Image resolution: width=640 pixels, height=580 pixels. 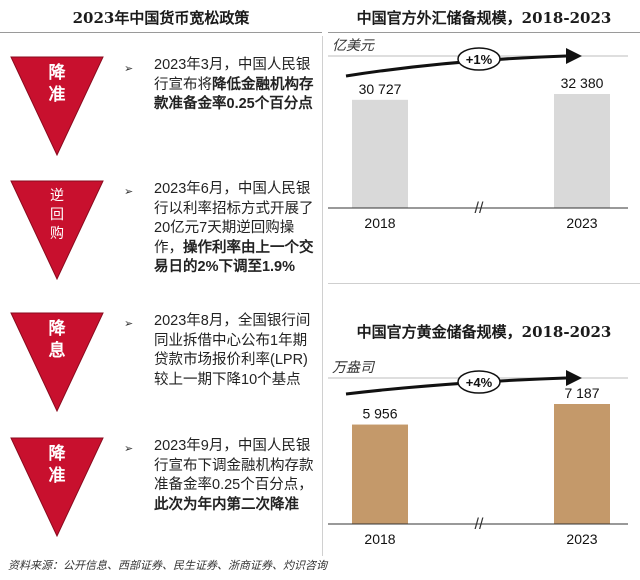 What do you see at coordinates (234, 465) in the screenshot?
I see `policy-text-segment: 2023年9月，中国人民银行宣布下调金融机构存款准备金率0.25个百分点，` at bounding box center [234, 465].